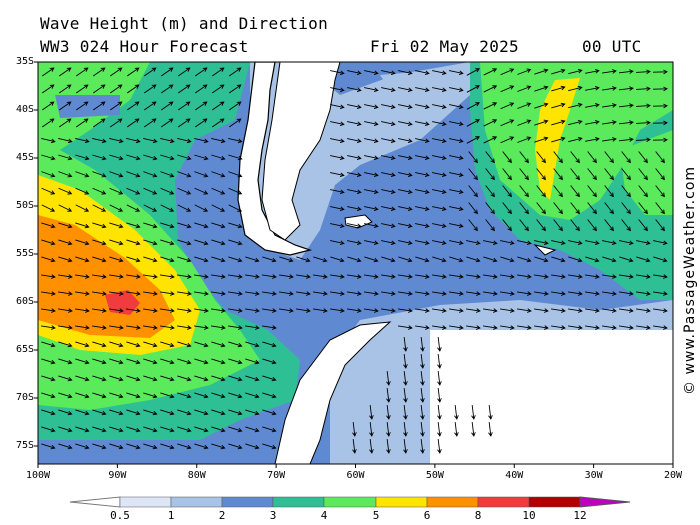  I want to click on colorbar-min-arrow, so click(95, 502).